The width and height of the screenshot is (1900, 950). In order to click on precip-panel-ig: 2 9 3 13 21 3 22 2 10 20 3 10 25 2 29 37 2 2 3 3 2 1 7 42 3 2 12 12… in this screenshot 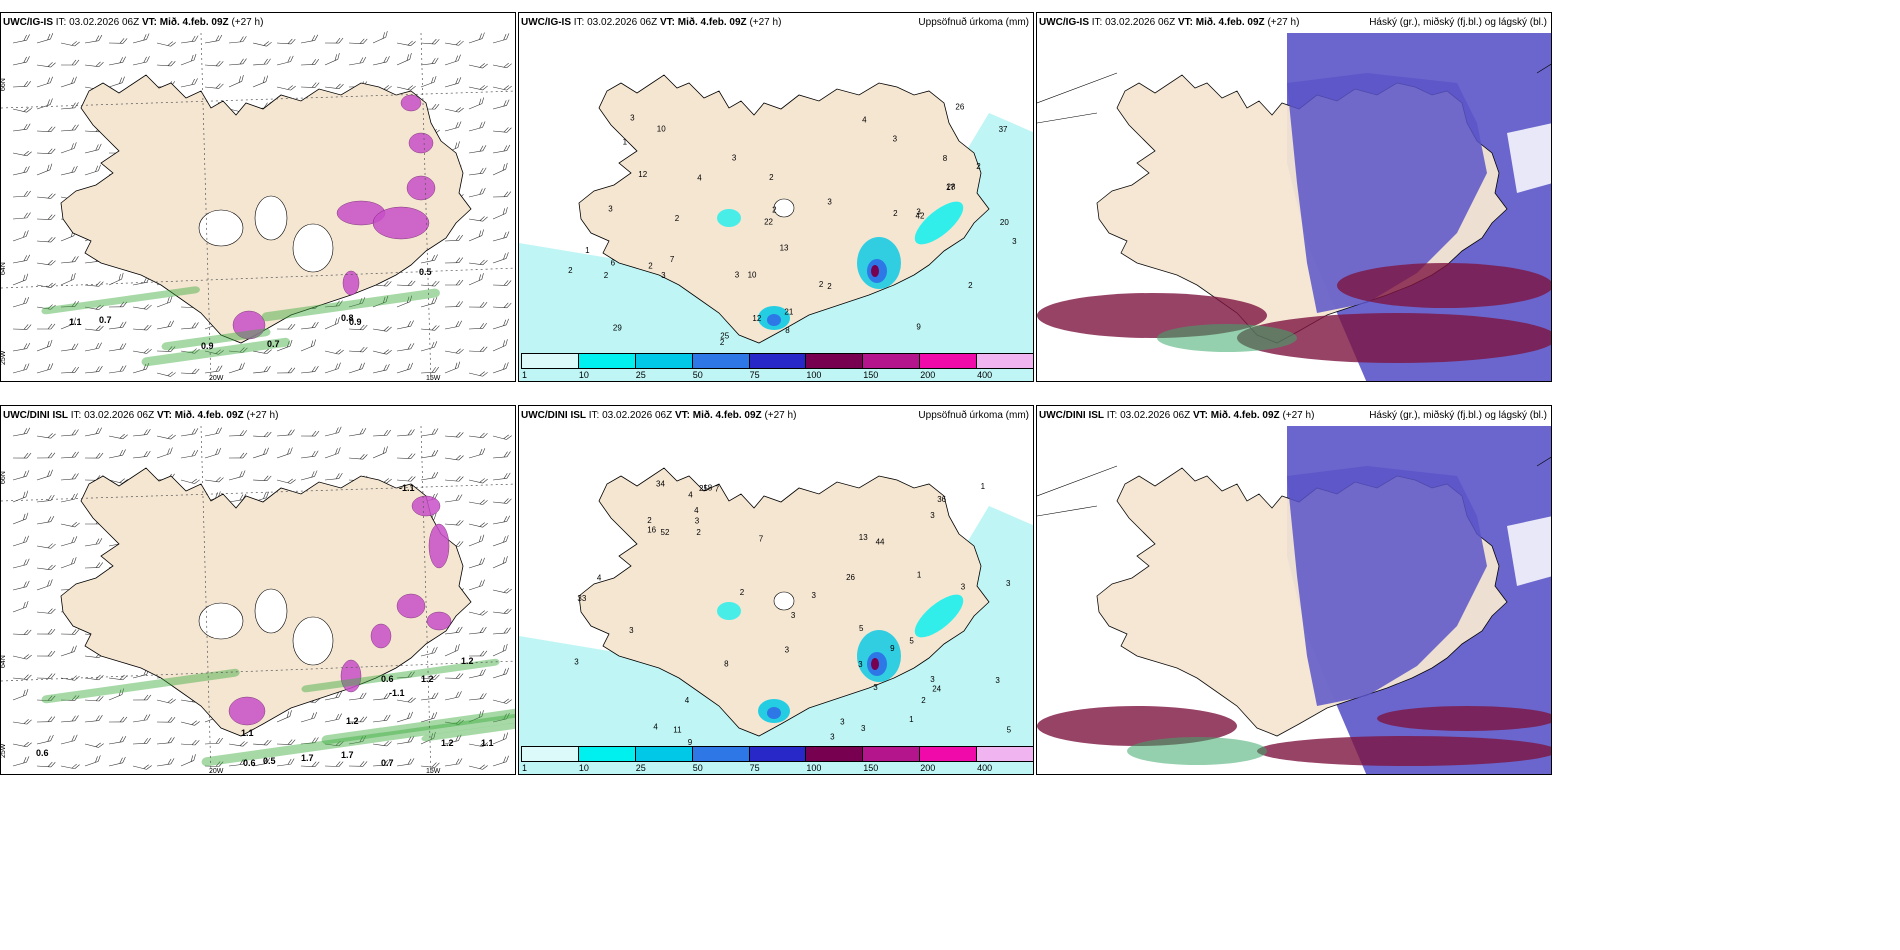, I will do `click(776, 197)`.